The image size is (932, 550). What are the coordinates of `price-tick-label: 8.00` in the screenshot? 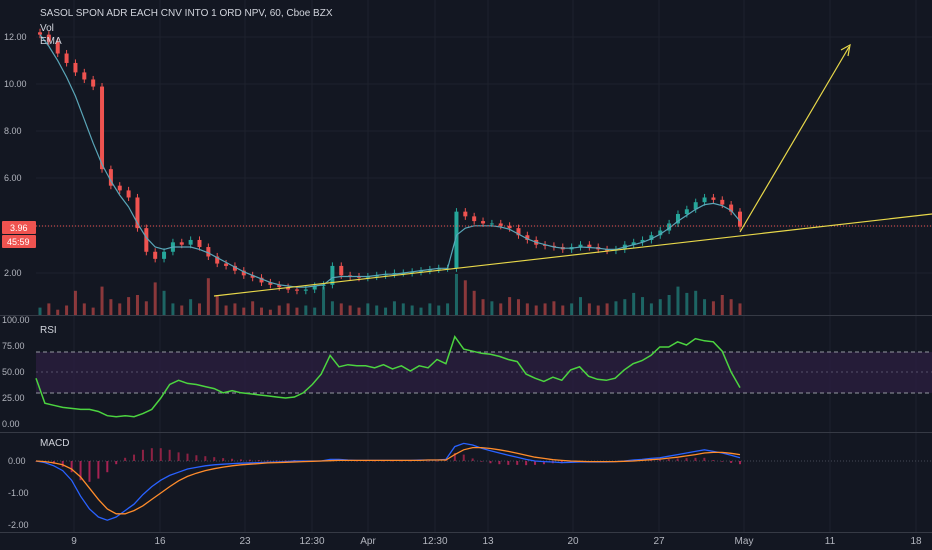 It's located at (13, 131).